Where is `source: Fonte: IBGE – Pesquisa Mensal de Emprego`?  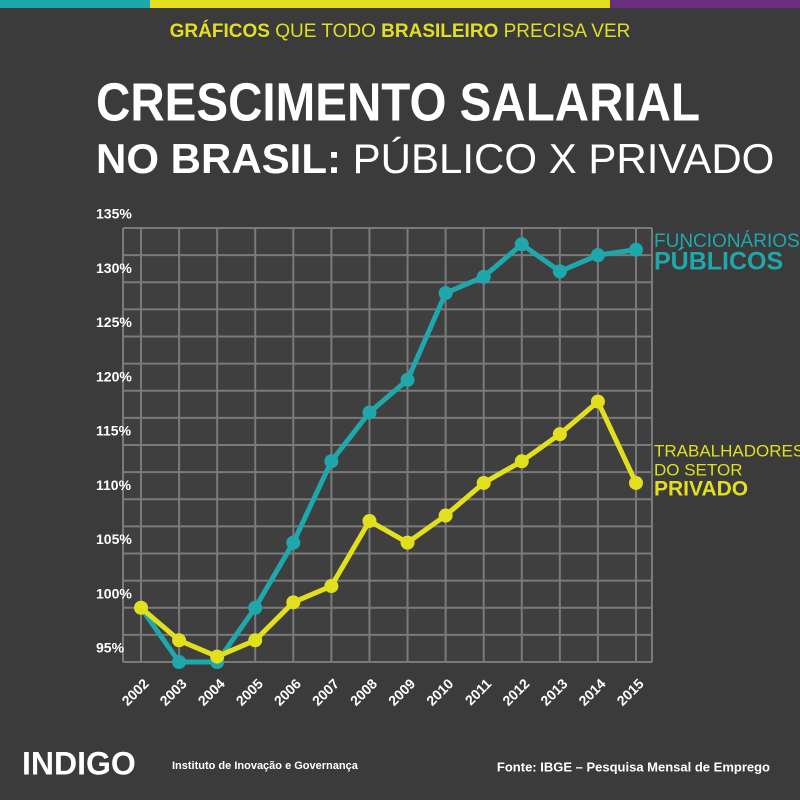
source: Fonte: IBGE – Pesquisa Mensal de Emprego is located at coordinates (633, 766).